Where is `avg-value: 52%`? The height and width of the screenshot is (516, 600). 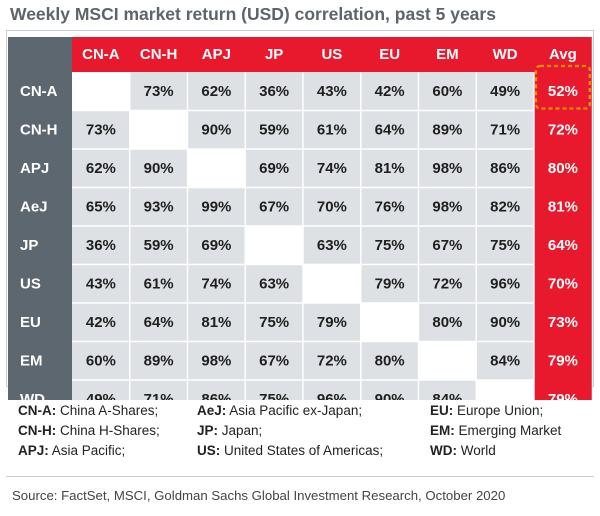
avg-value: 52% is located at coordinates (563, 91).